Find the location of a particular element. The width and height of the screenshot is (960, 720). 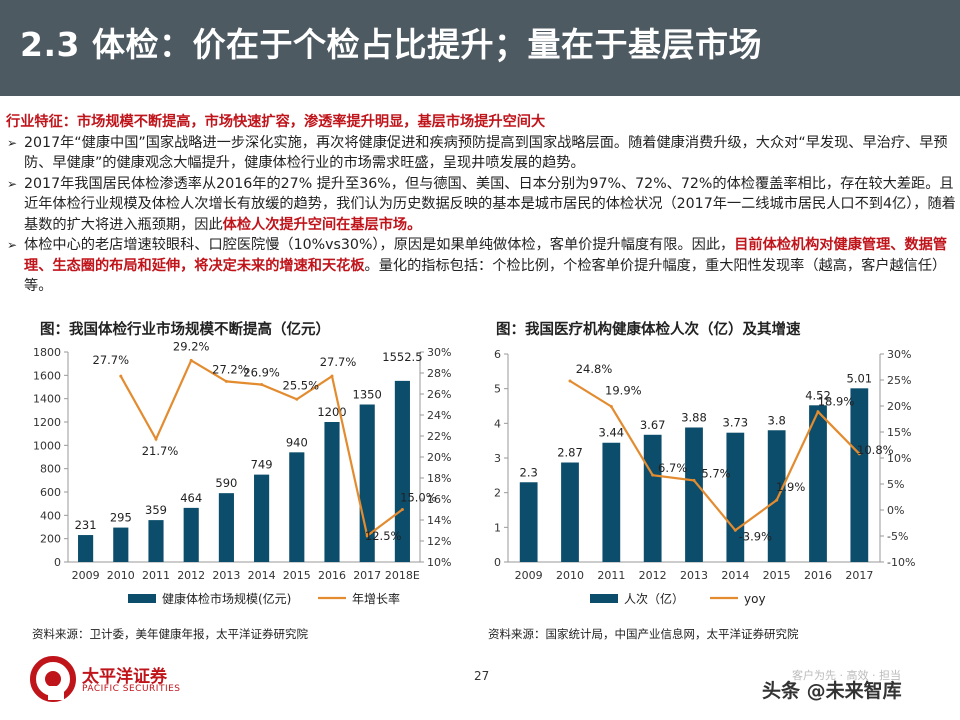

bar-value-label: 5.01 is located at coordinates (860, 378).